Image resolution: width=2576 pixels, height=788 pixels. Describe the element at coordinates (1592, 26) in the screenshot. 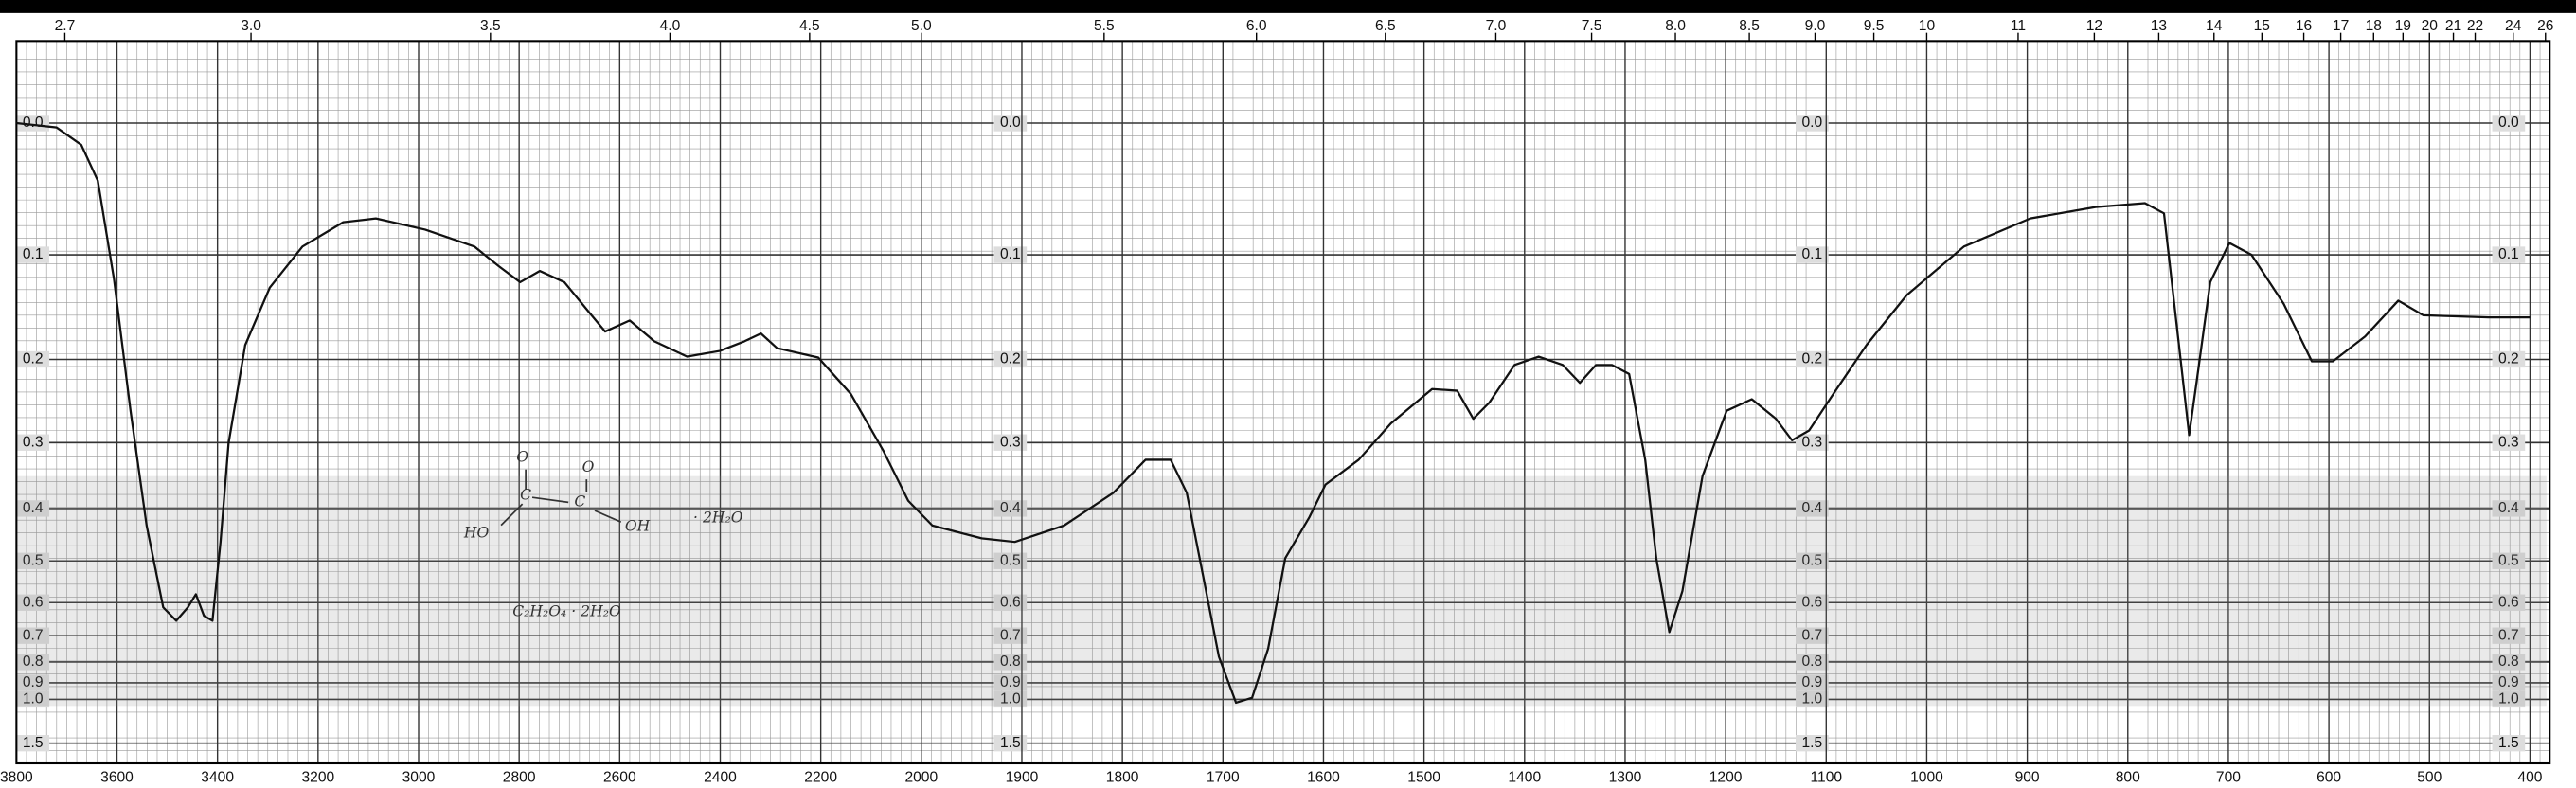

I see `x2-tick-label: 7.5` at that location.